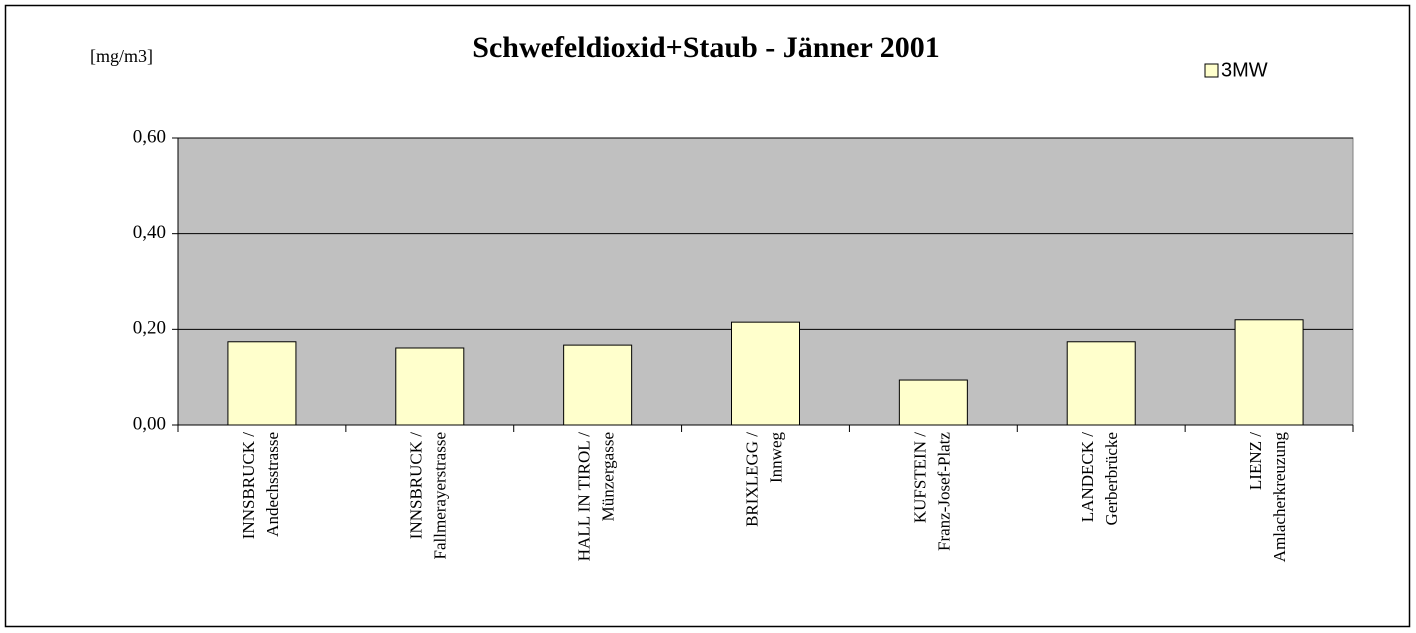 The image size is (1416, 633). Describe the element at coordinates (1087, 477) in the screenshot. I see `x-tick-label: LANDECK /` at that location.